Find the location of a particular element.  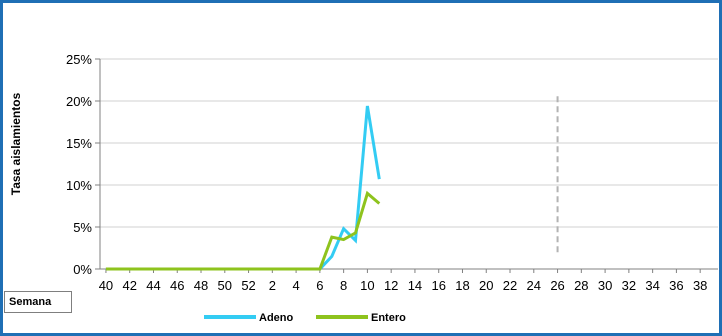

x-tick-label: 50 is located at coordinates (225, 285).